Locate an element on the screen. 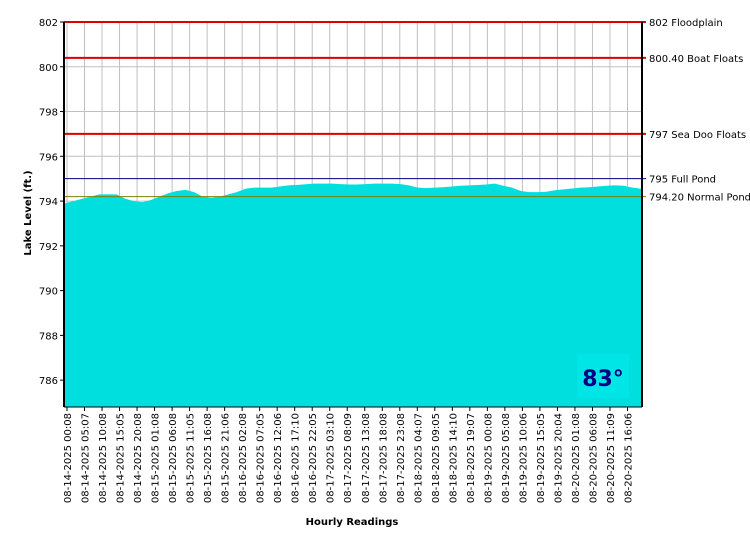 The image size is (750, 550). x-tick-label: 08-16-2025 22:05 is located at coordinates (313, 458).